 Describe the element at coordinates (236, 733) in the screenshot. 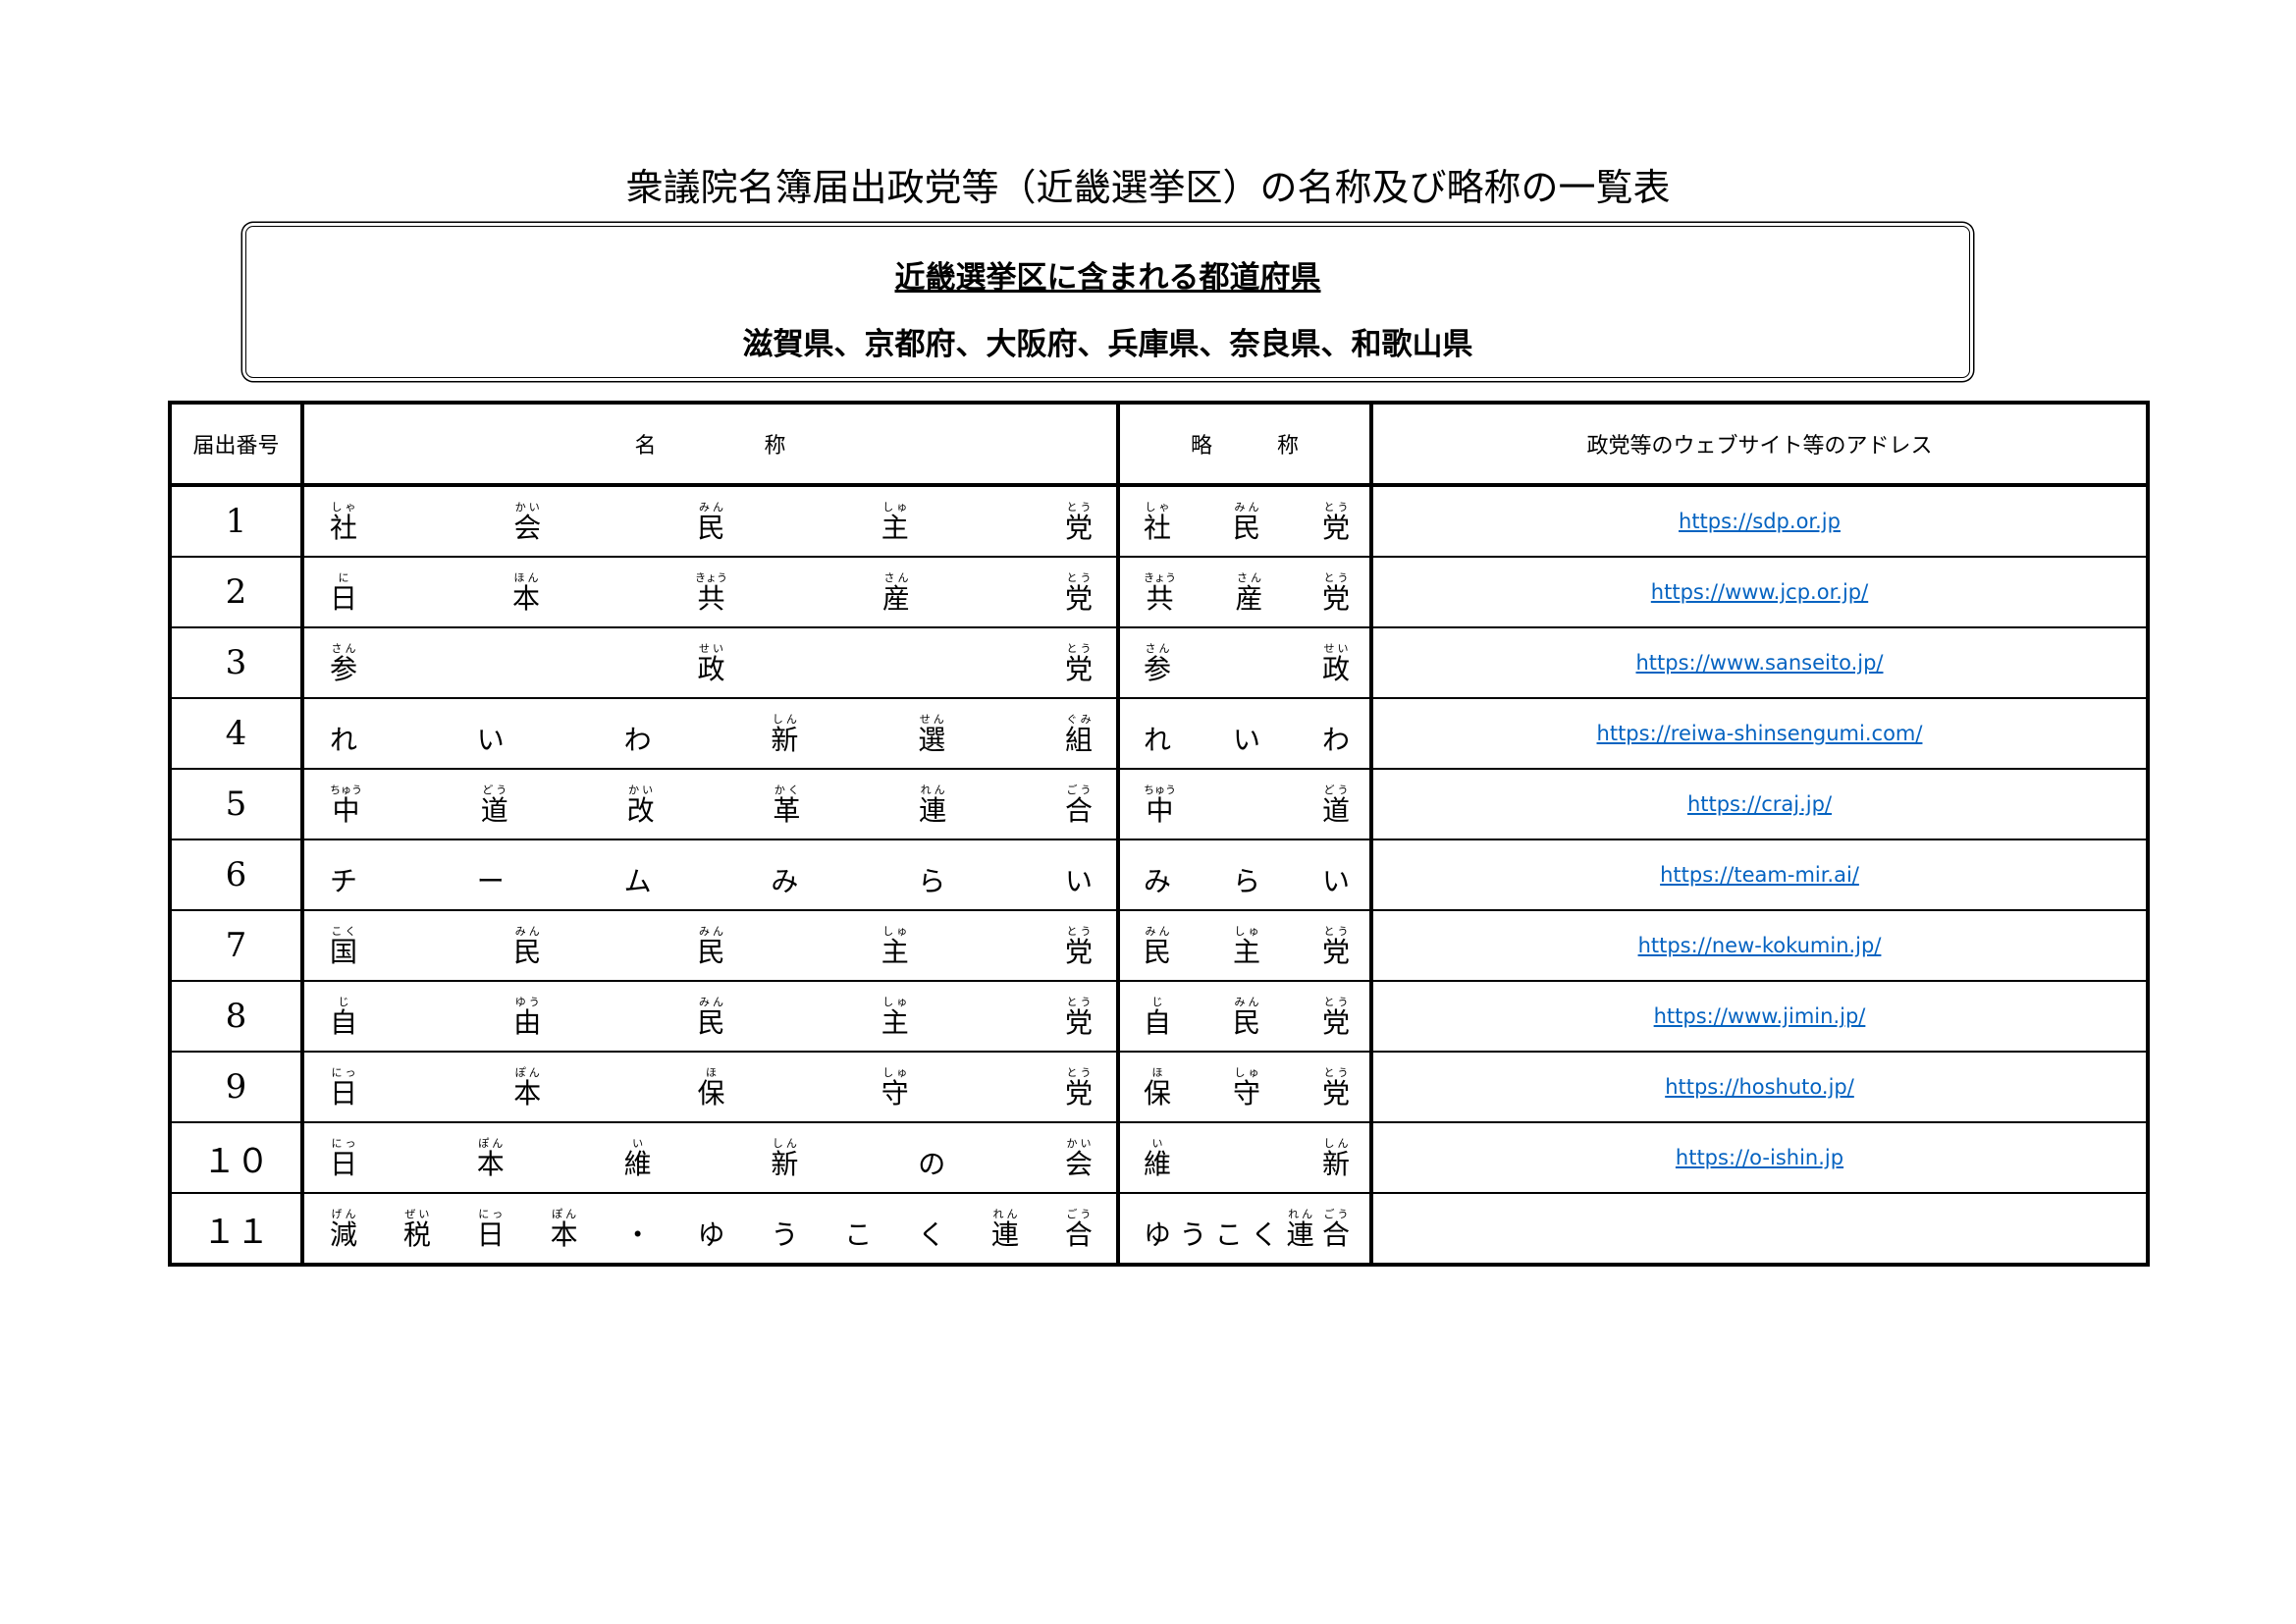

I see `party-number: 4` at that location.